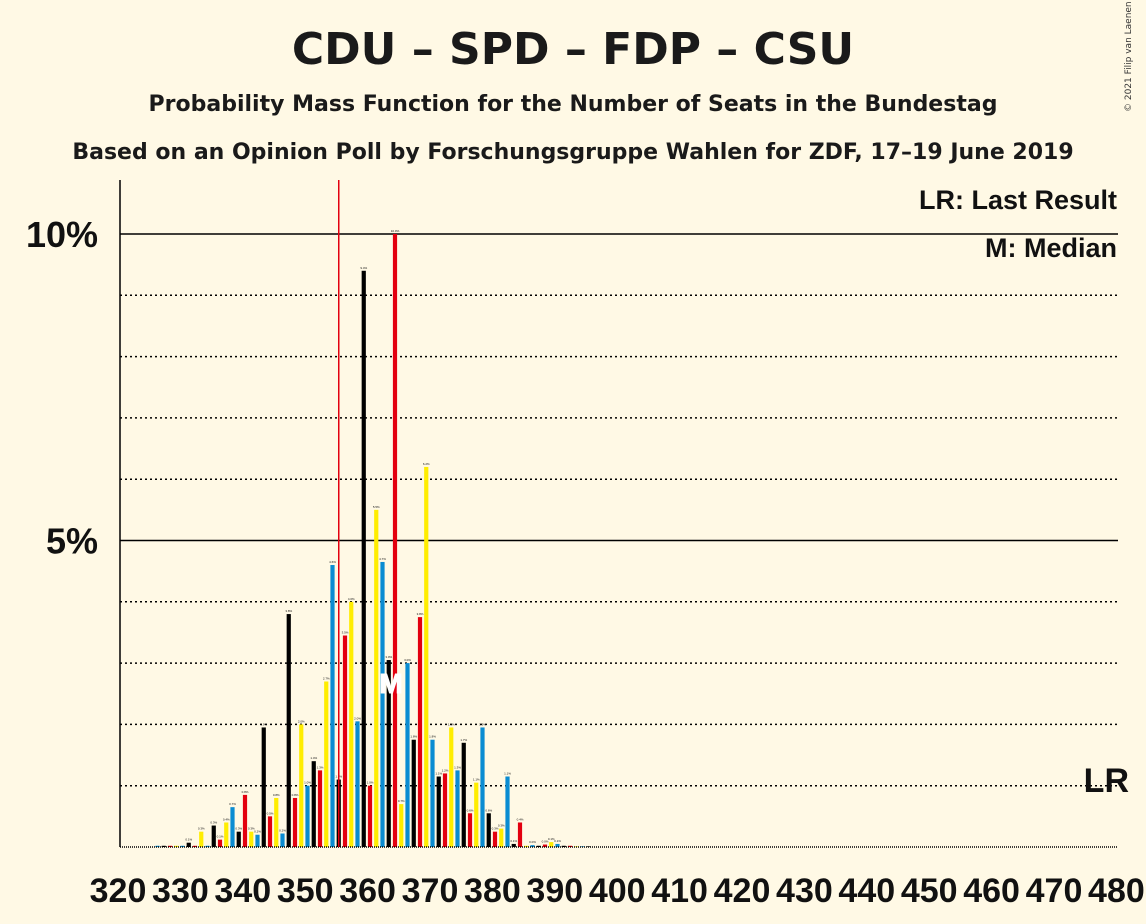  What do you see at coordinates (367, 891) in the screenshot?
I see `x-tick-label: 360` at bounding box center [367, 891].